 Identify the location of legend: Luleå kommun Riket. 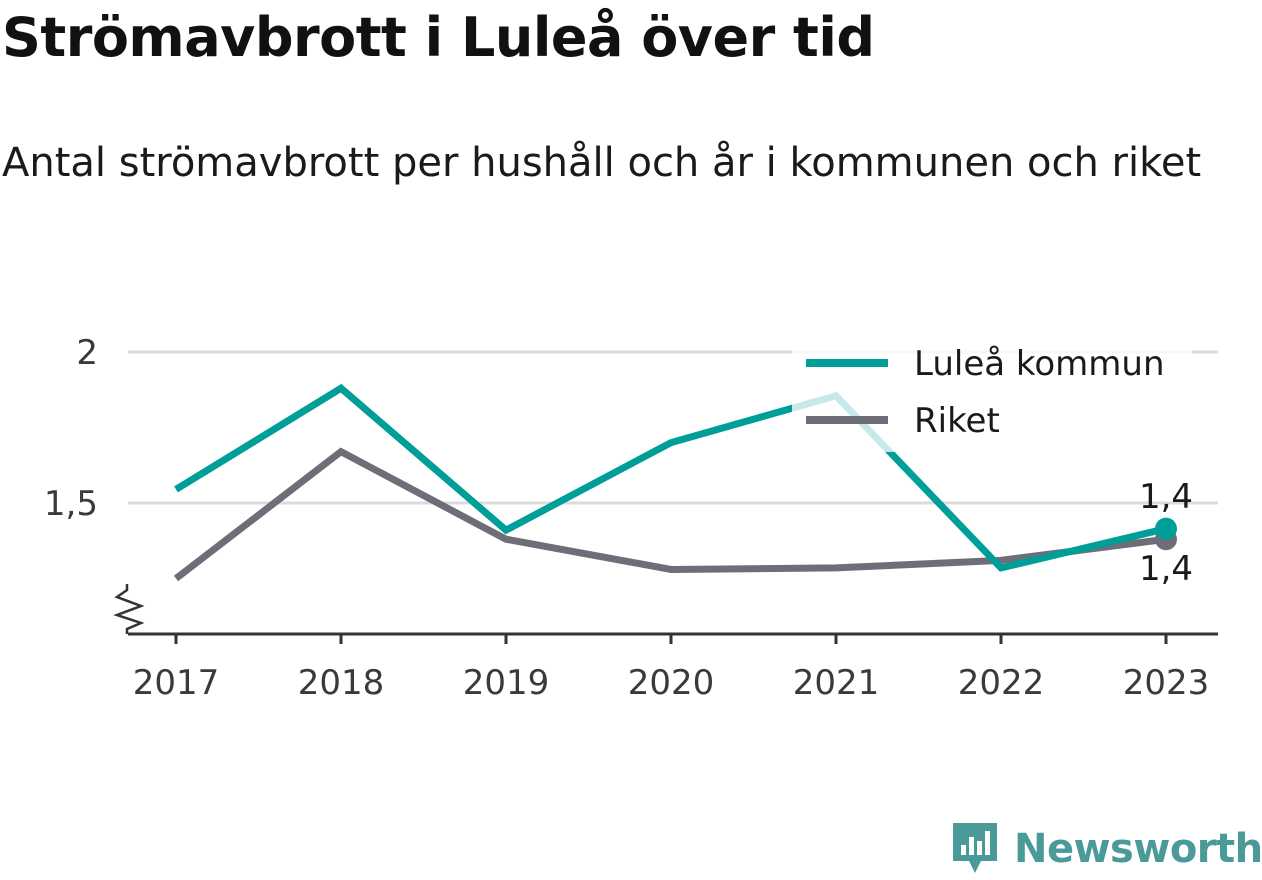
(992, 396).